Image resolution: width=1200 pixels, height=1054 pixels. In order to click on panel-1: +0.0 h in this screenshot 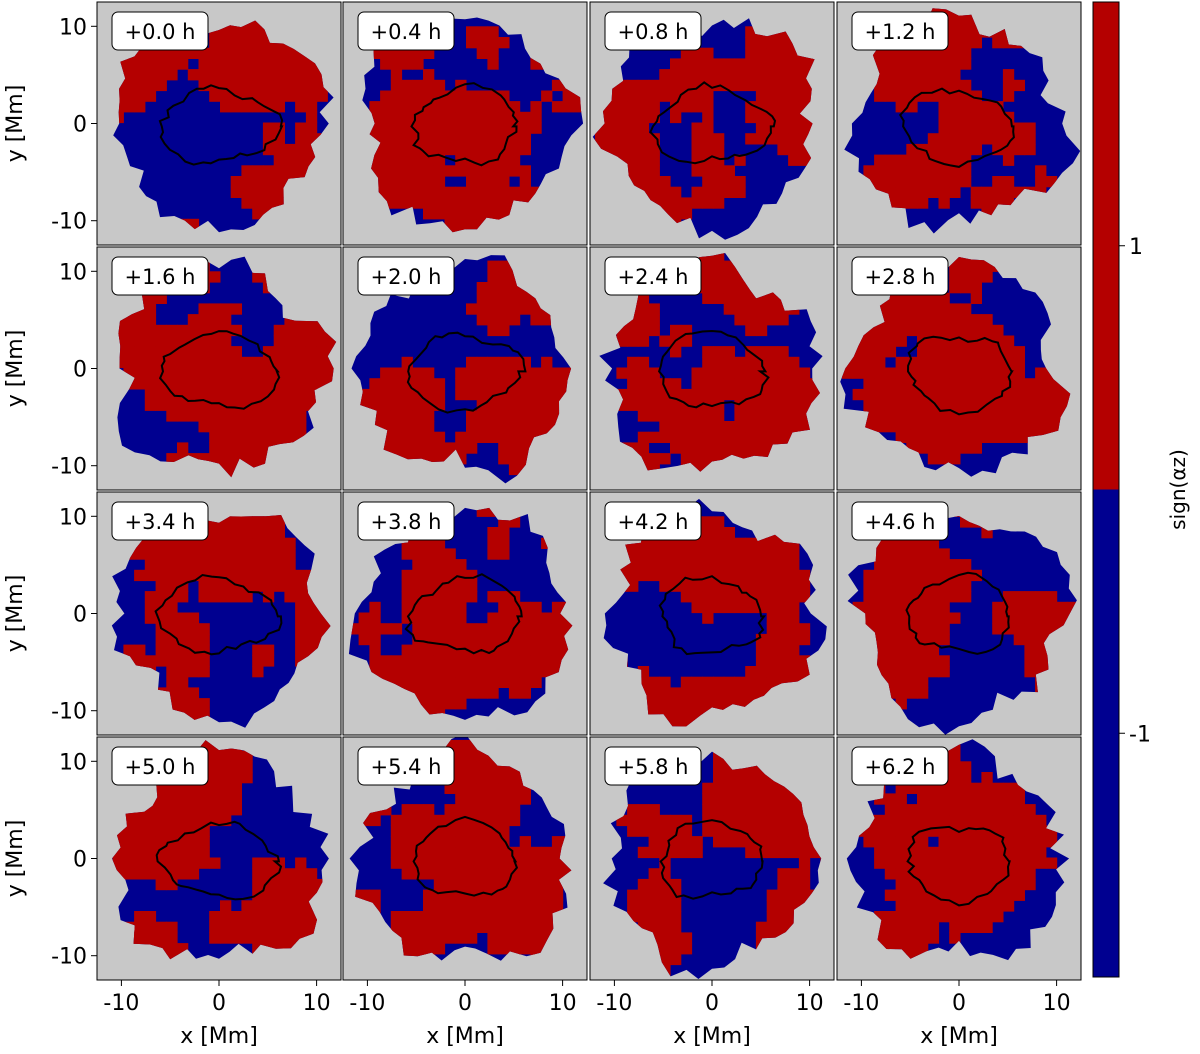, I will do `click(219, 123)`.